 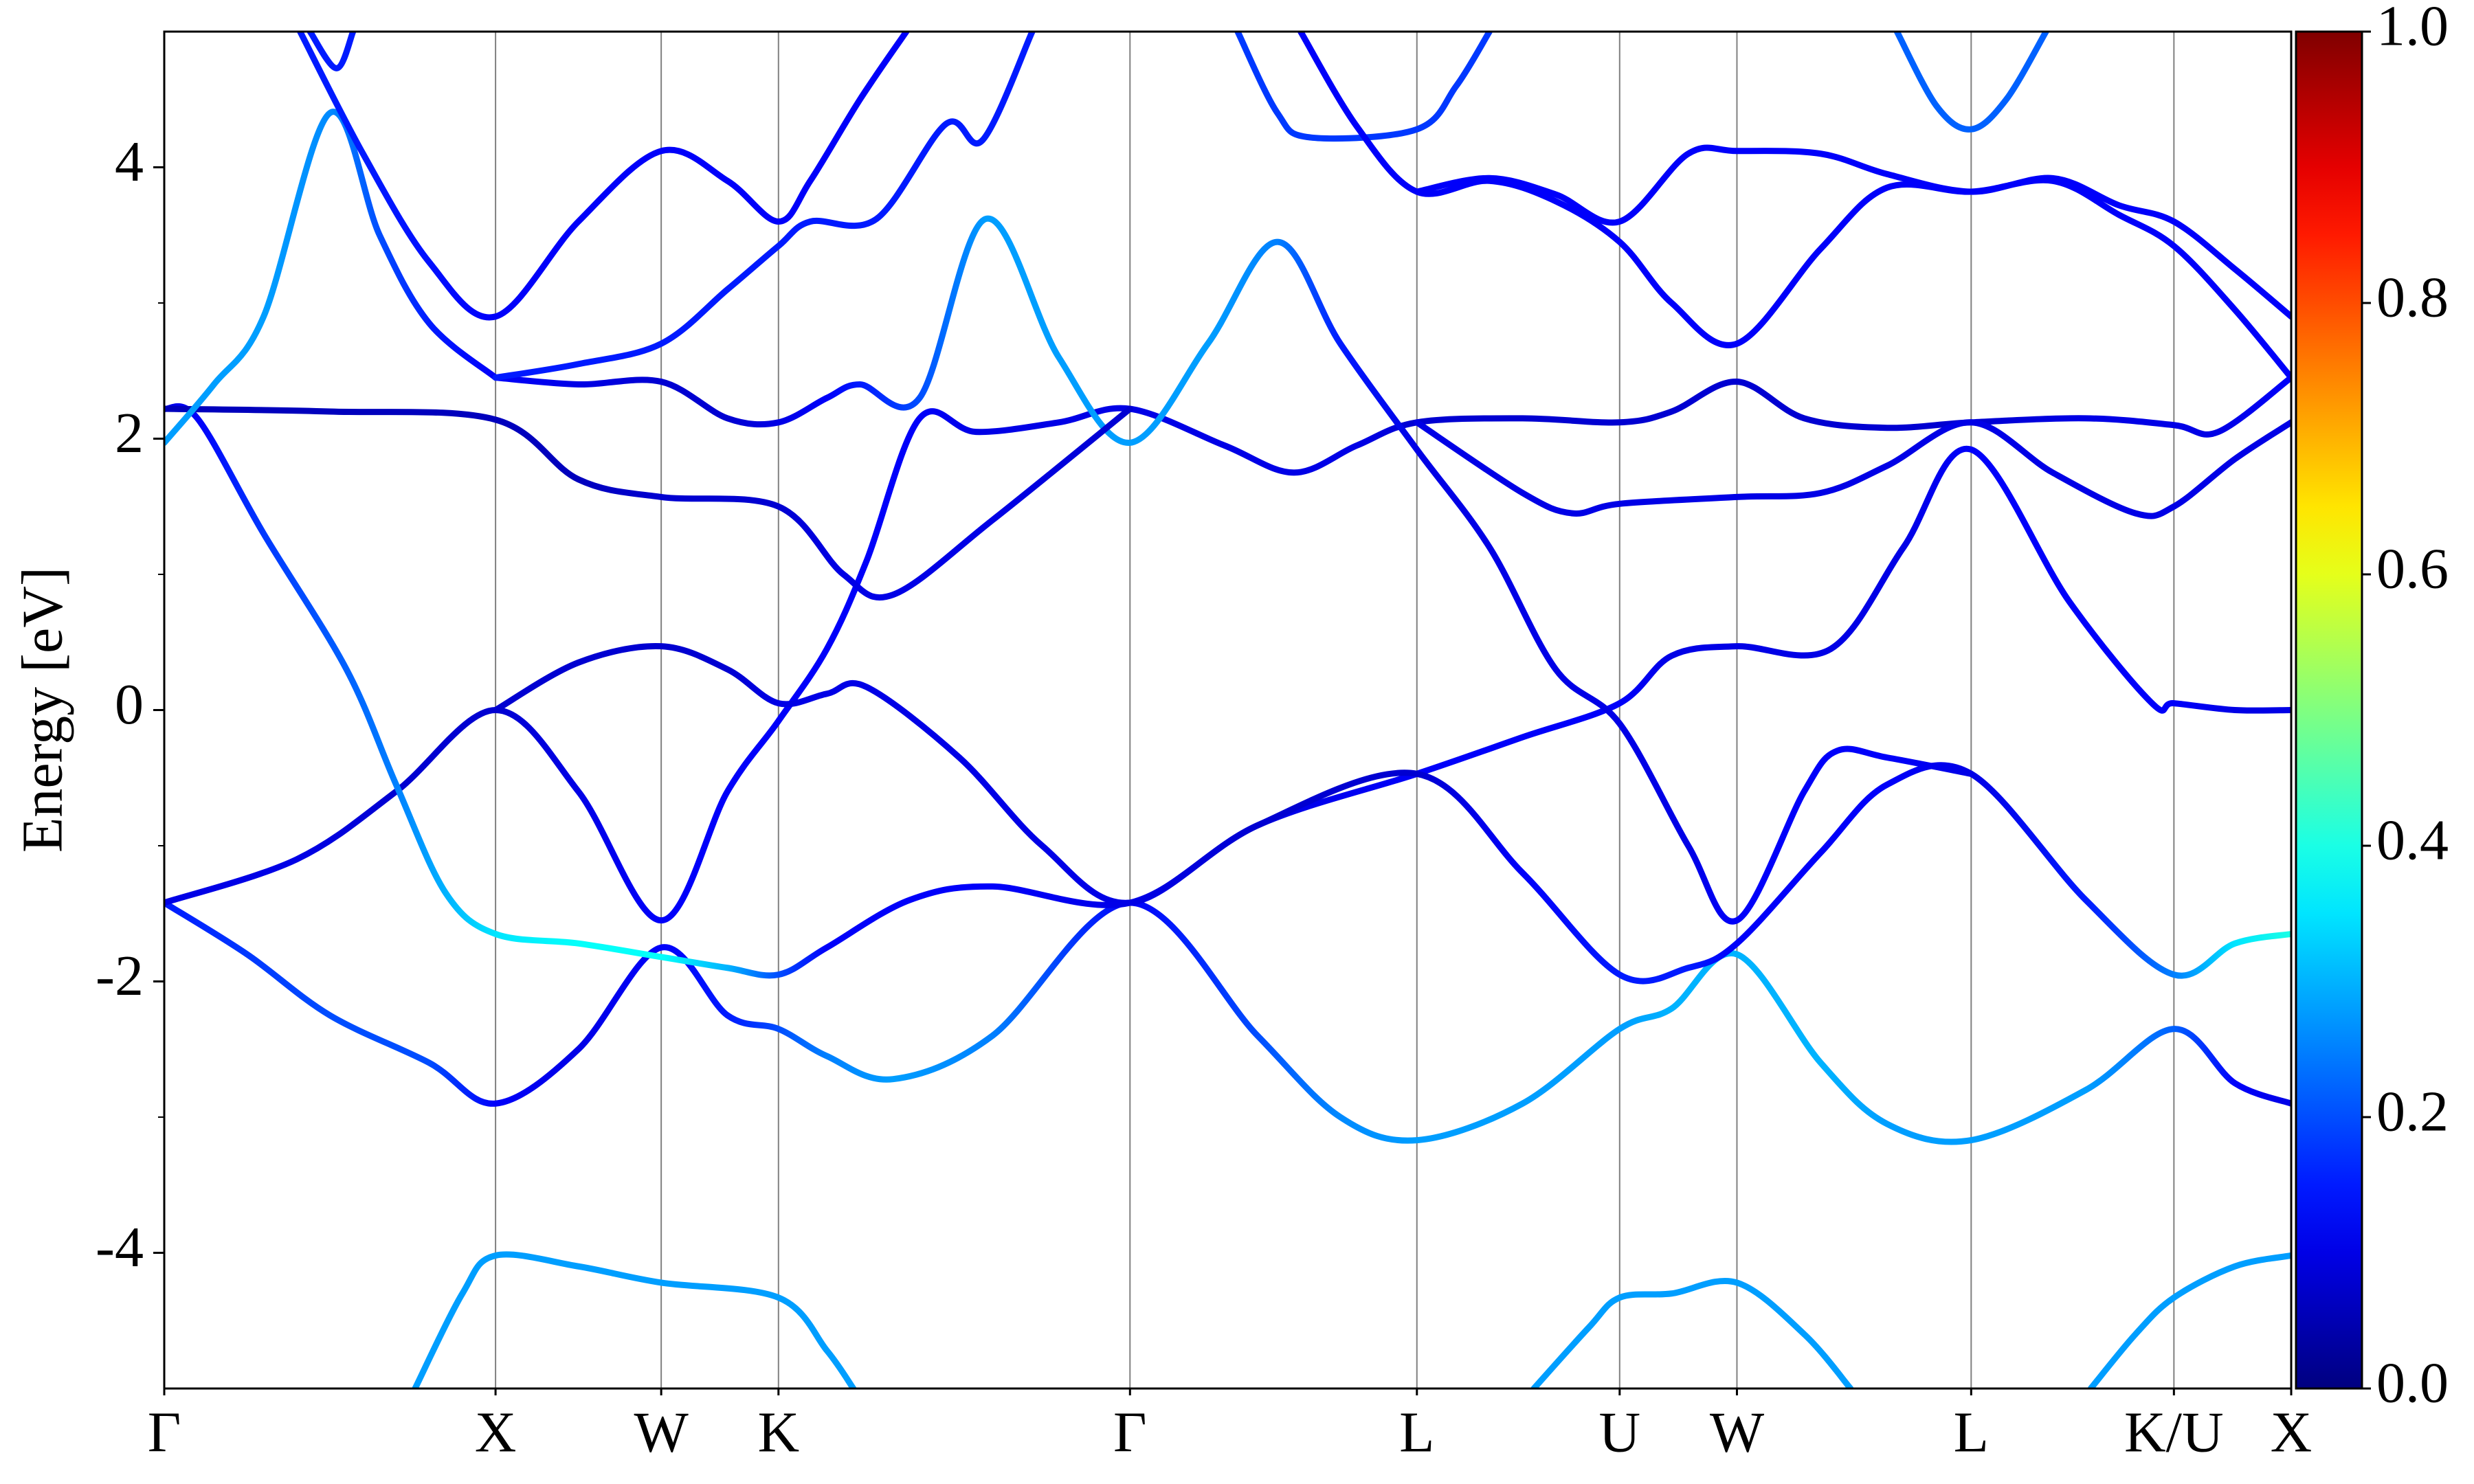 I want to click on colorbar-tick-label: 0.2, so click(x=2412, y=1111).